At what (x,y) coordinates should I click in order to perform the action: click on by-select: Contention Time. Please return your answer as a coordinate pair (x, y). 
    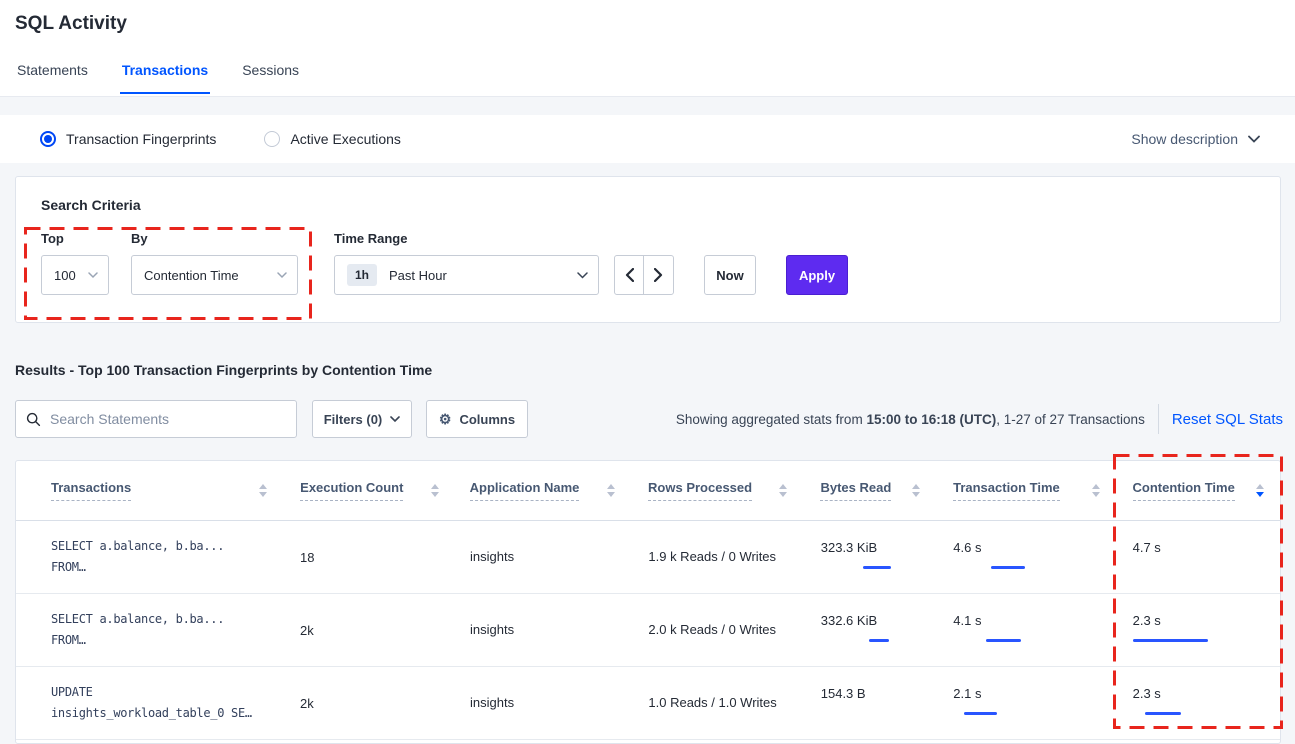
    Looking at the image, I should click on (214, 275).